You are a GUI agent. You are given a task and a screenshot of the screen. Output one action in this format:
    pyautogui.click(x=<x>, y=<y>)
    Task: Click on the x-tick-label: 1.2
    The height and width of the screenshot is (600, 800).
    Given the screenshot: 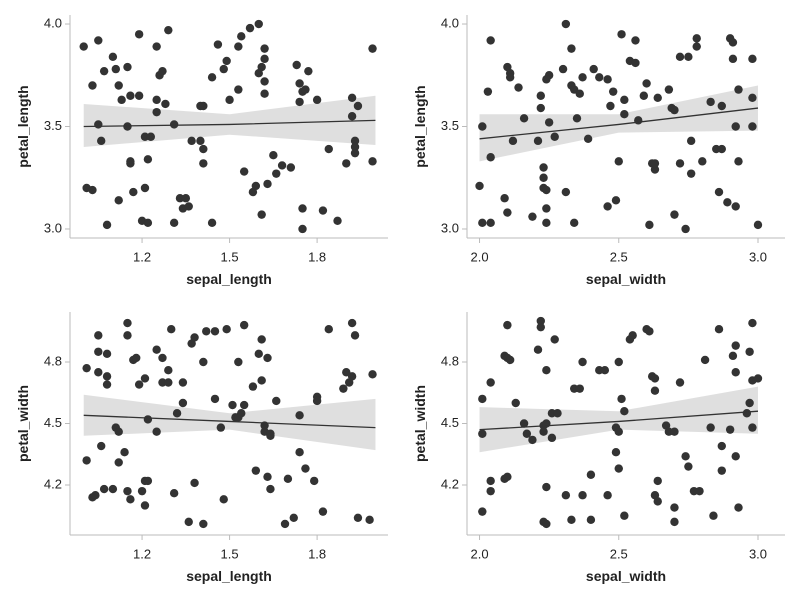 What is the action you would take?
    pyautogui.click(x=142, y=553)
    